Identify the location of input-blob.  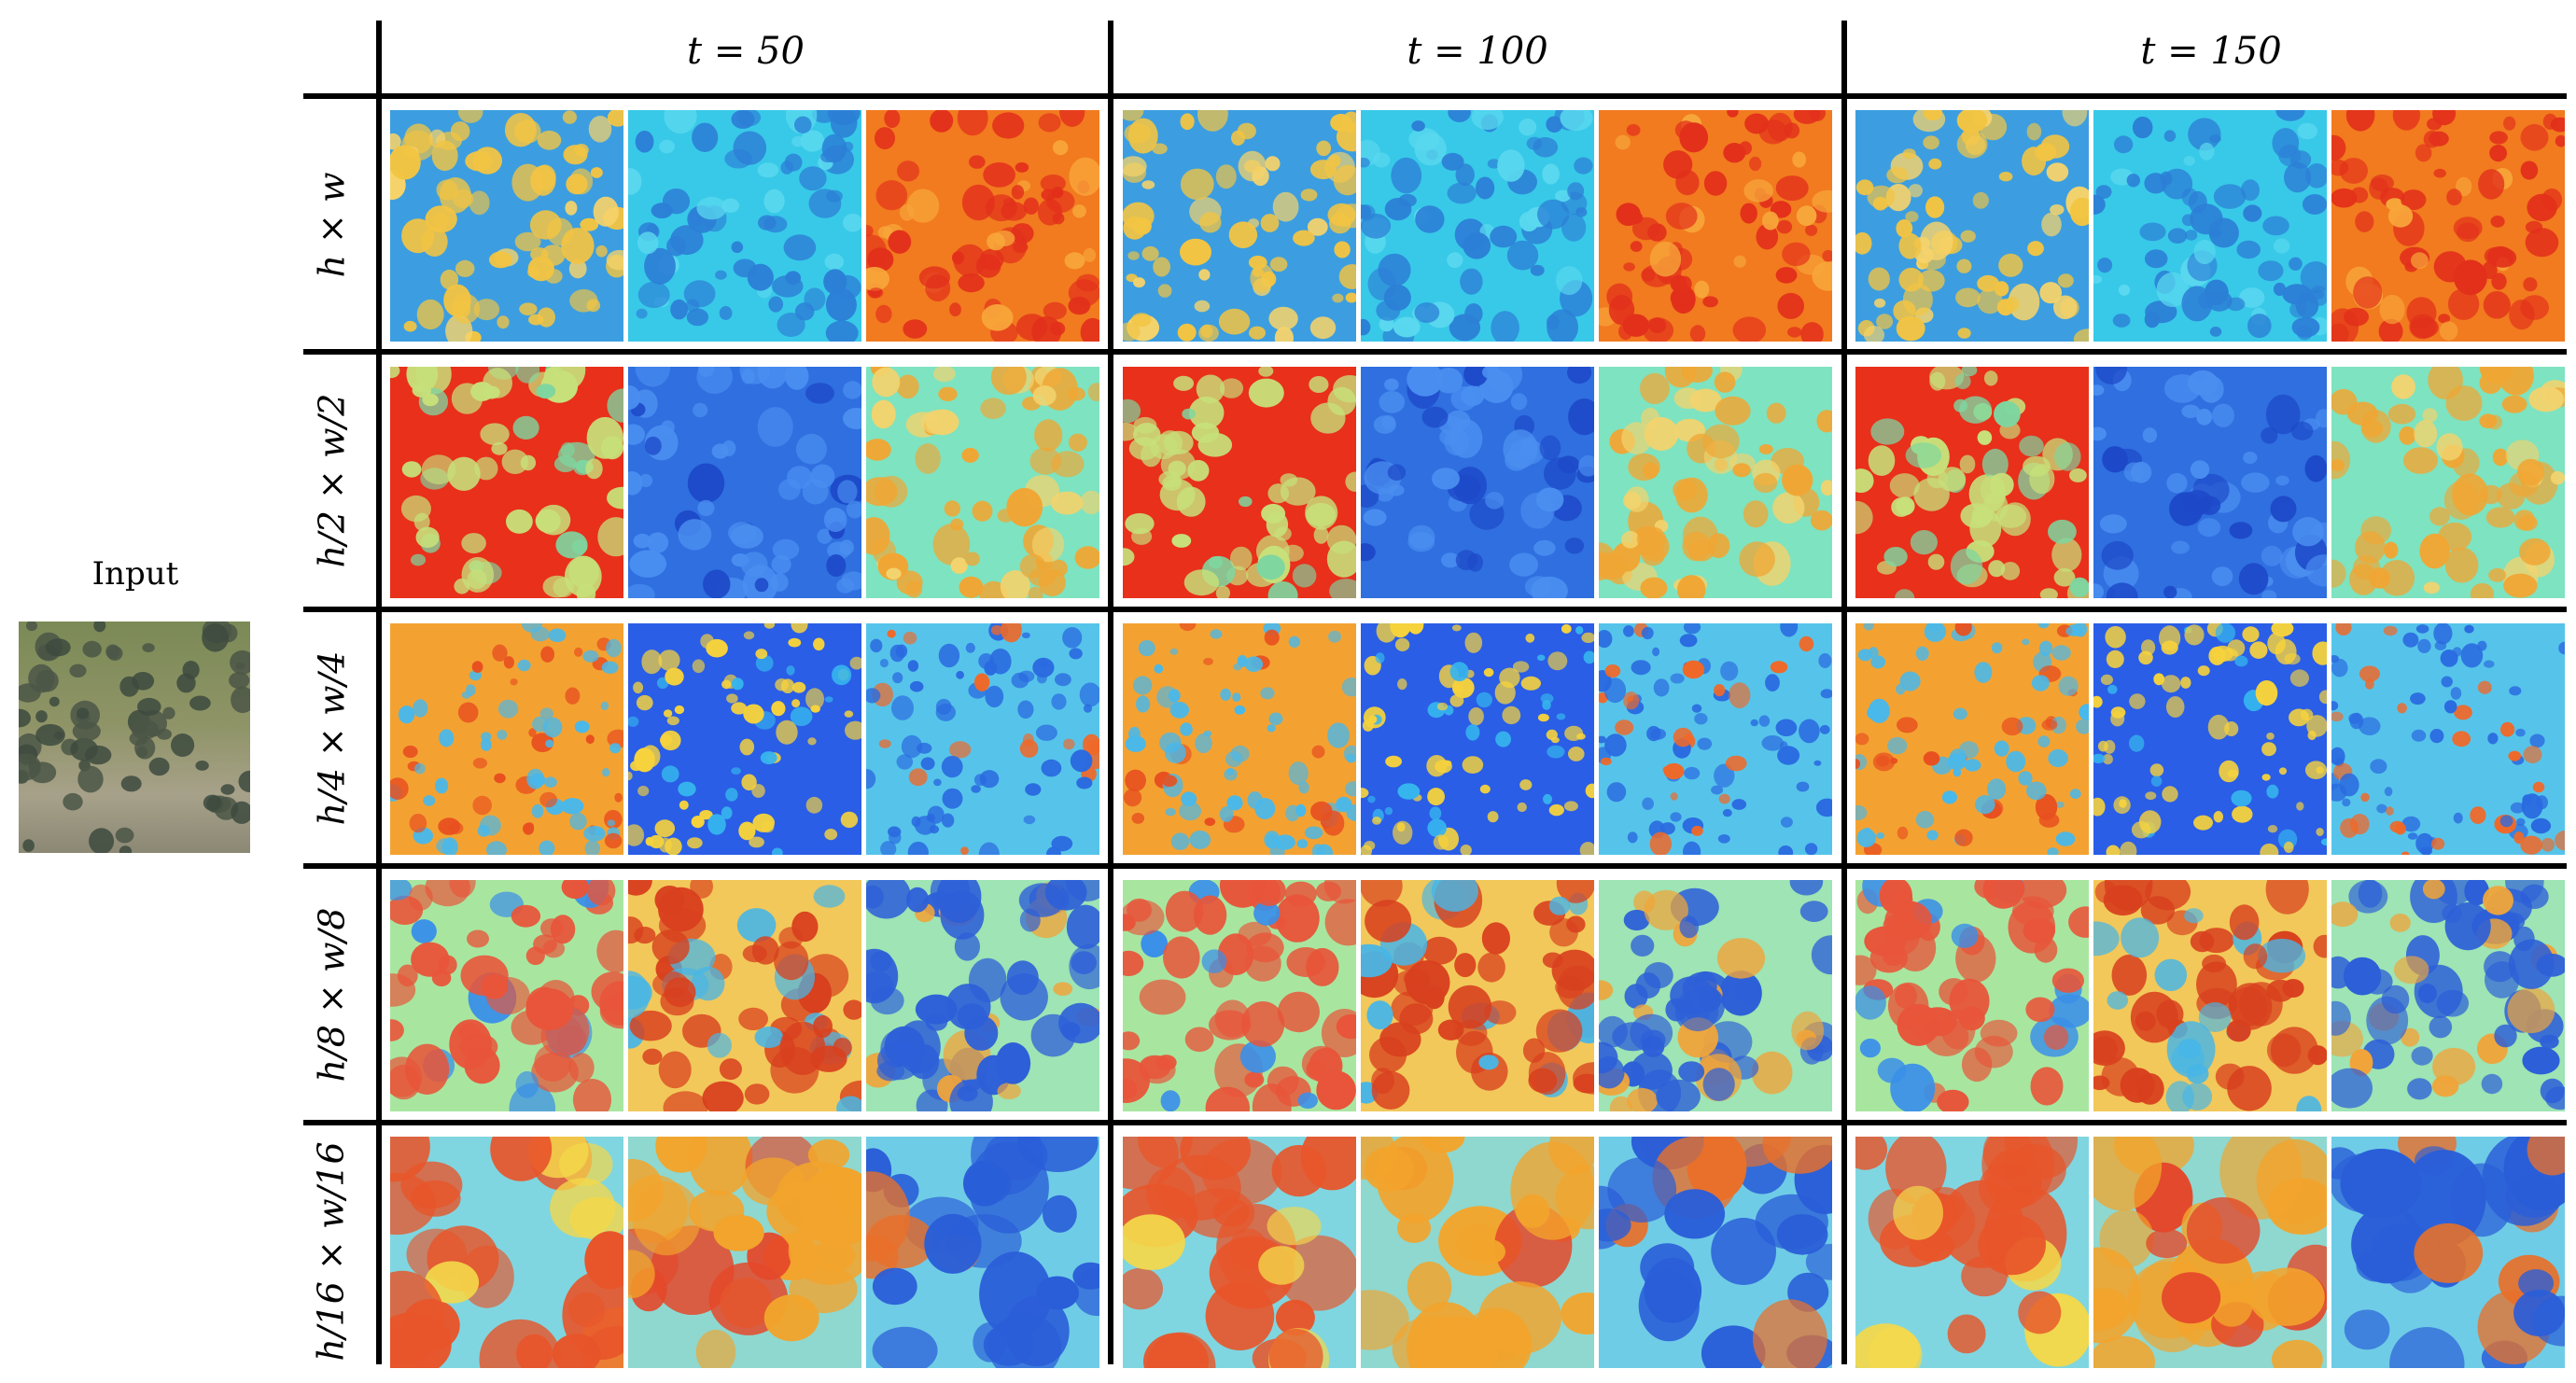
(25, 718).